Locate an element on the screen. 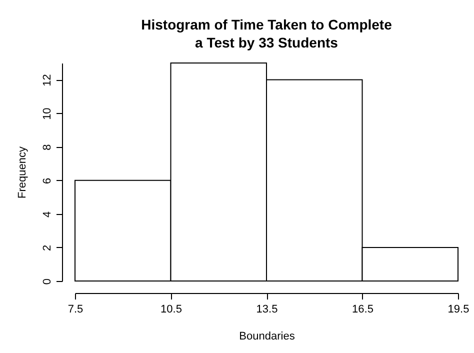 This screenshot has width=474, height=353. x-tick-label: 13.5 is located at coordinates (267, 310).